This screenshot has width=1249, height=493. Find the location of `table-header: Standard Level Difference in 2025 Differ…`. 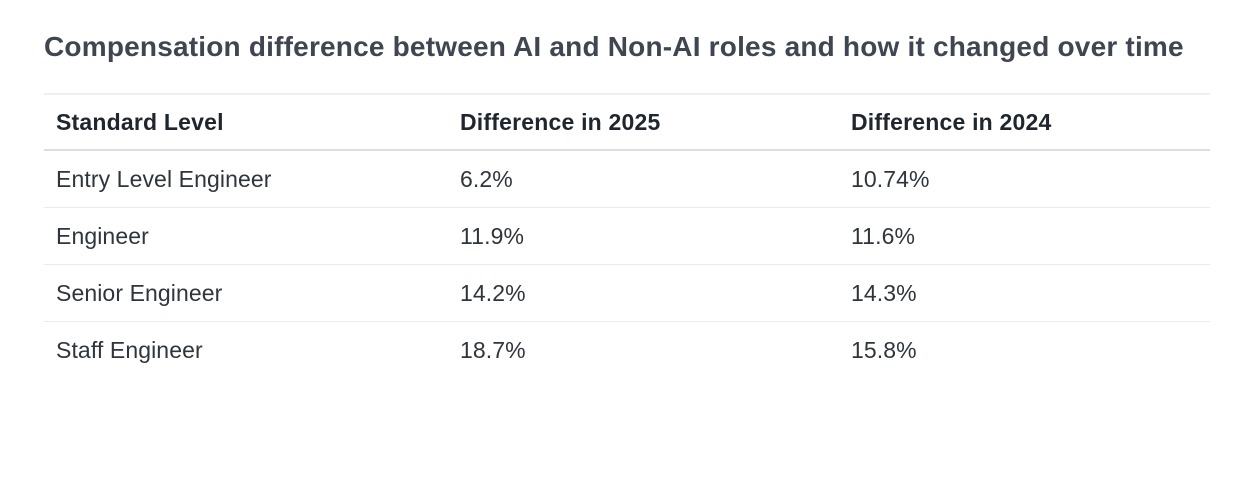

table-header: Standard Level Difference in 2025 Differ… is located at coordinates (627, 122).